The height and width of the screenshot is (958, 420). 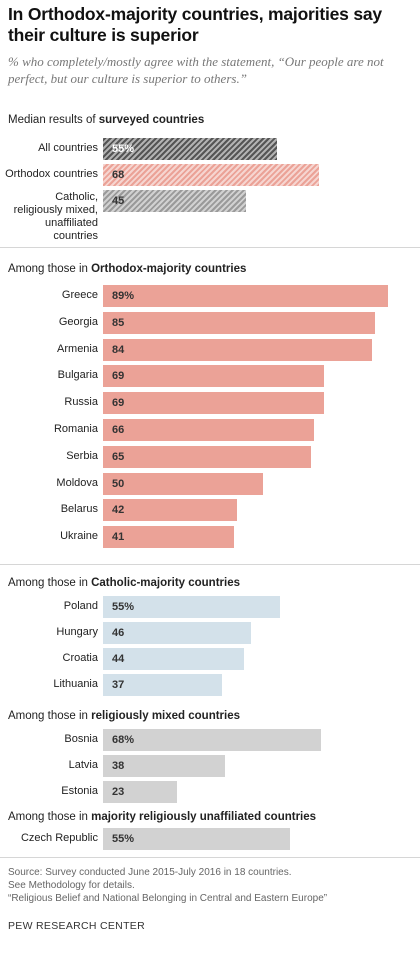 I want to click on data-label: 44, so click(x=118, y=659).